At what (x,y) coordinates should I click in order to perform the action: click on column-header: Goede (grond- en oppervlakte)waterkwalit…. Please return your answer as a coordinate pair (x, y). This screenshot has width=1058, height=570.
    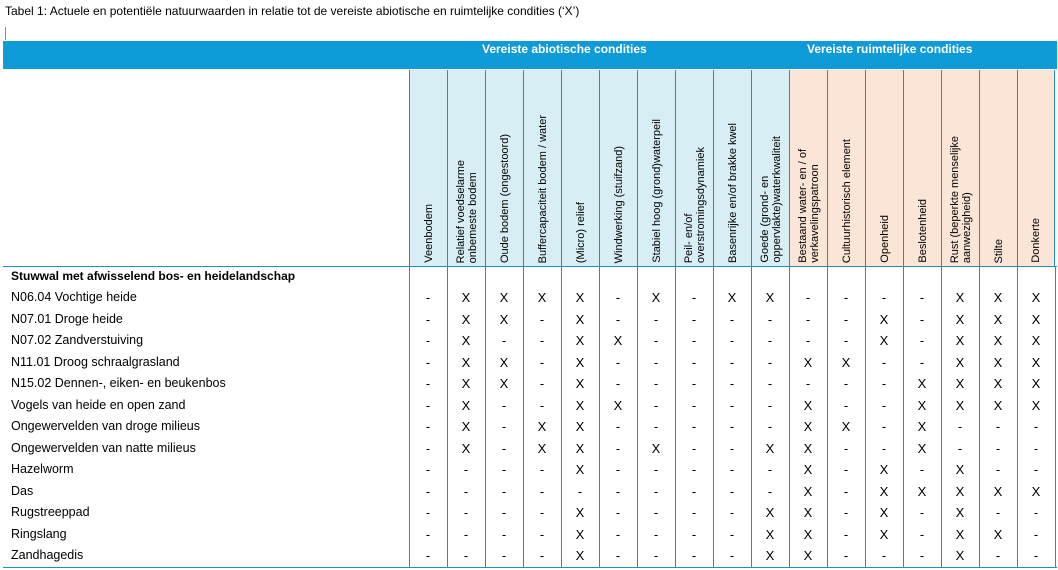
    Looking at the image, I should click on (770, 168).